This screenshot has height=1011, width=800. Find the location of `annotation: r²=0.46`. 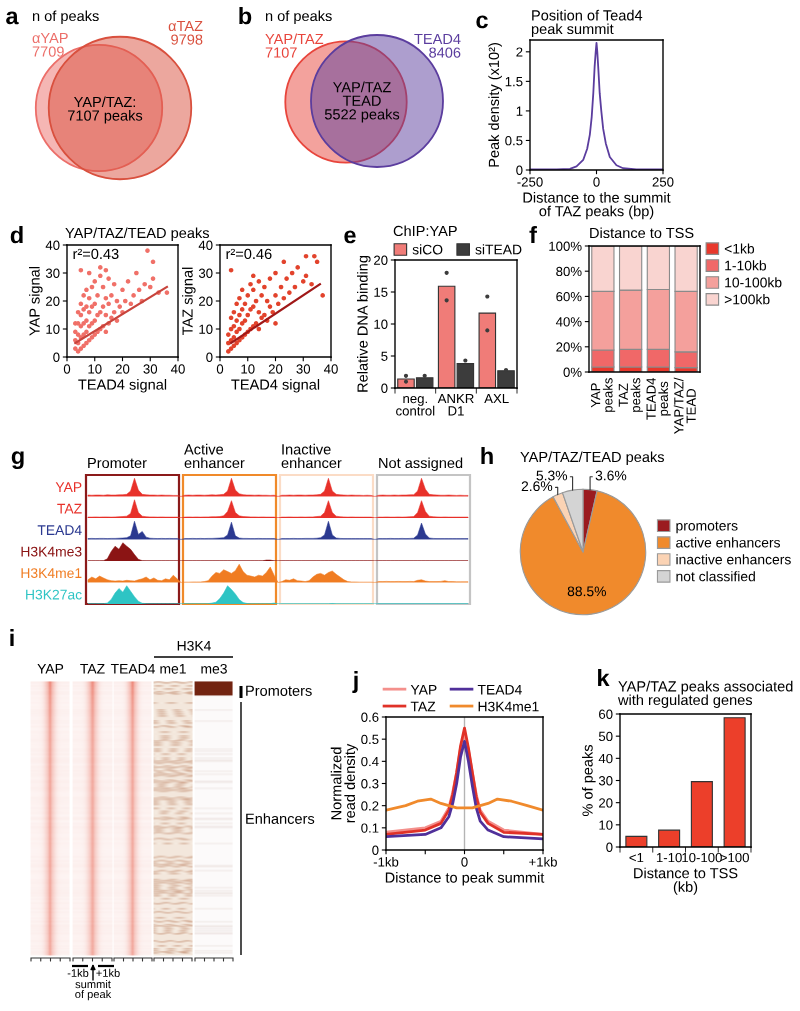

annotation: r²=0.46 is located at coordinates (249, 254).